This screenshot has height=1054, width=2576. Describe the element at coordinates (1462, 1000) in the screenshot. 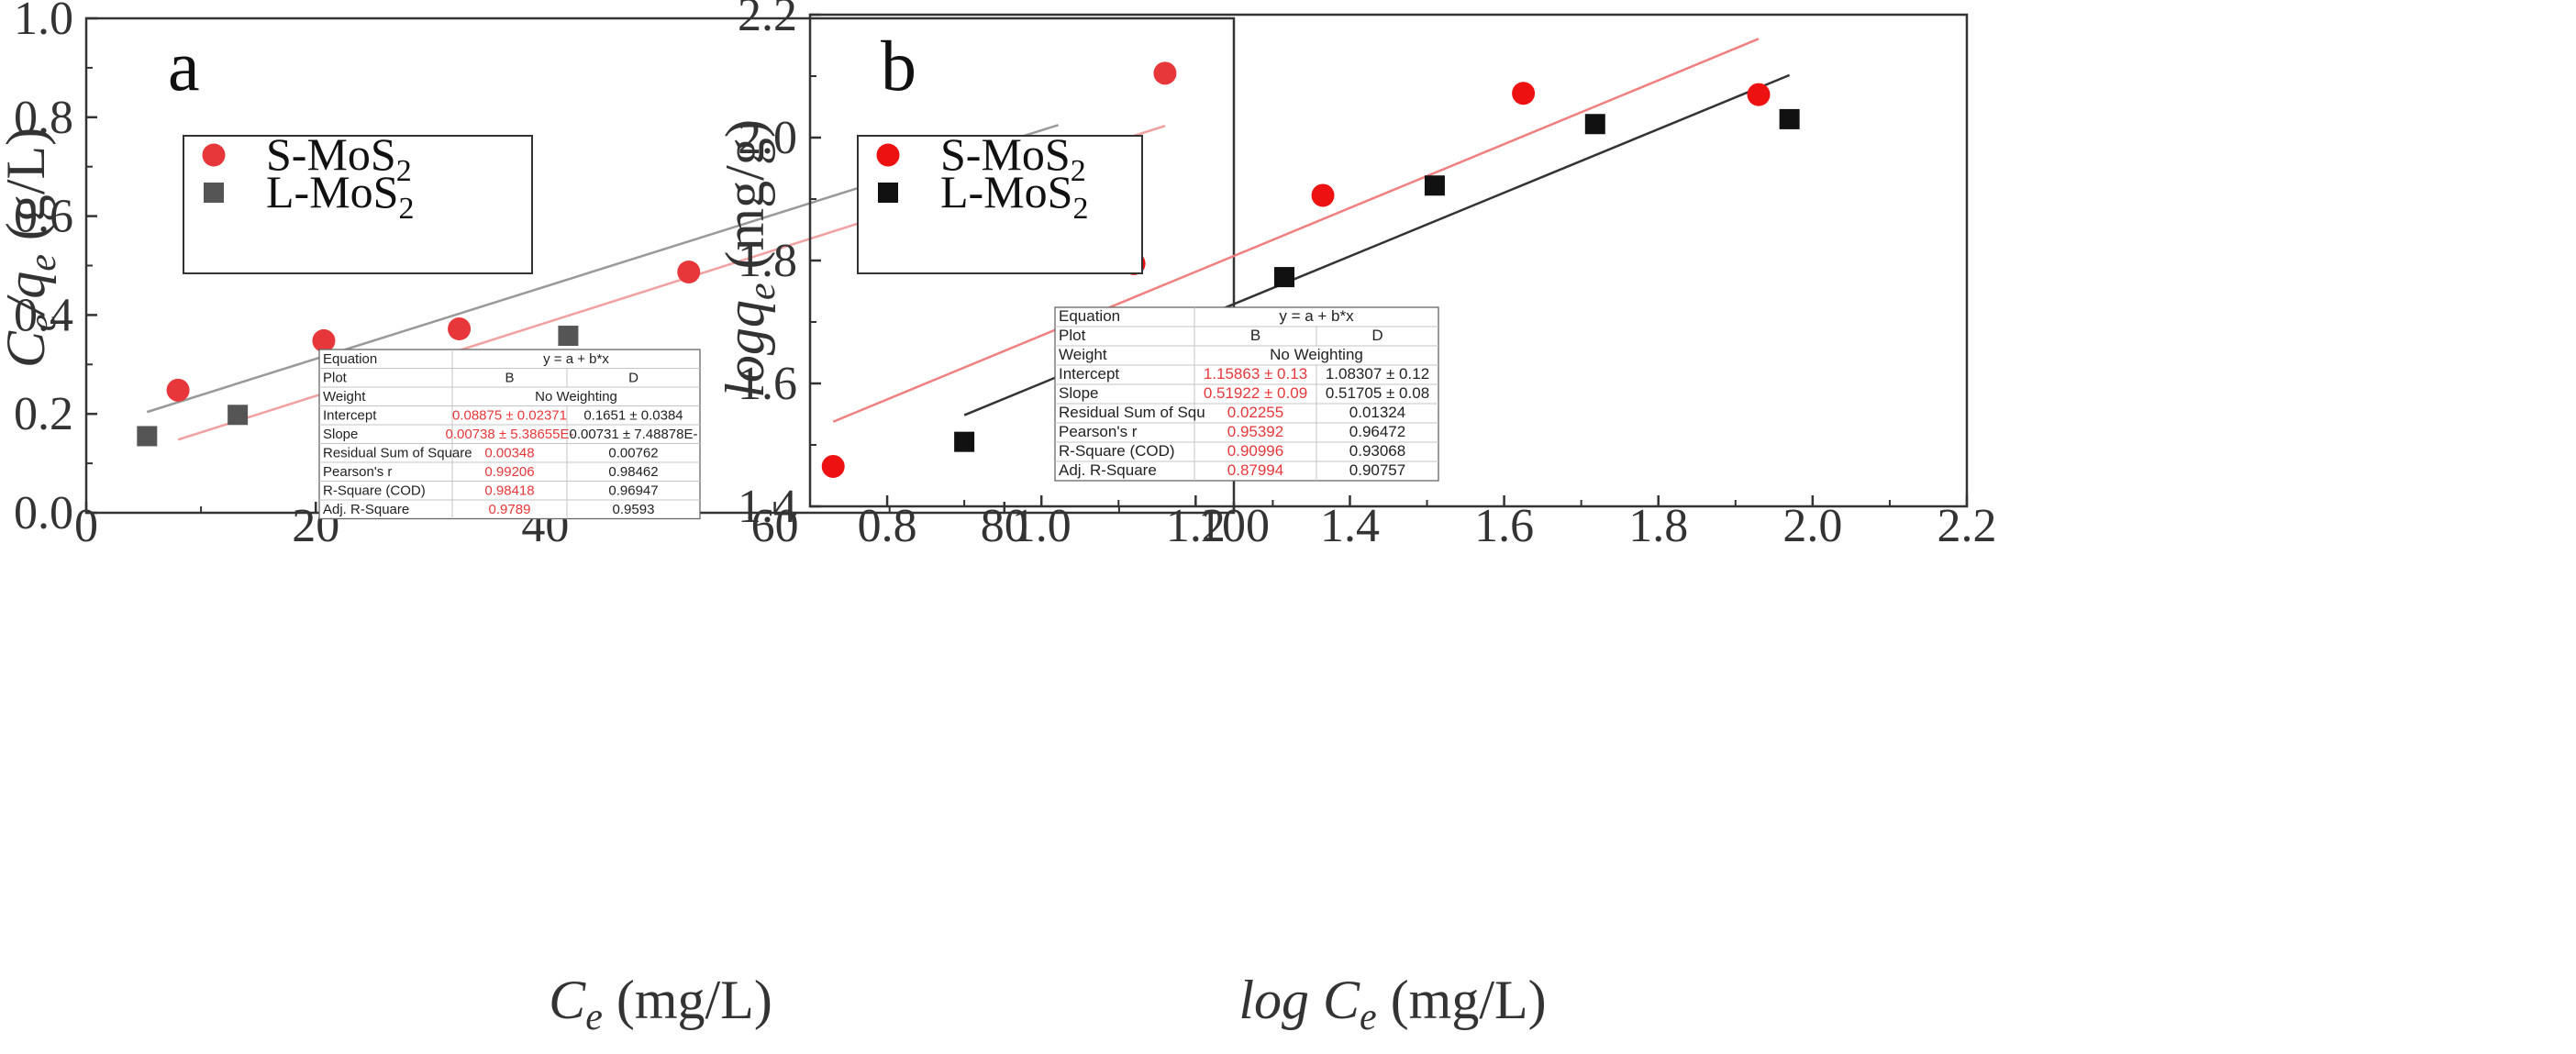

I see `x-axis-label-unit: (mg/L)` at that location.